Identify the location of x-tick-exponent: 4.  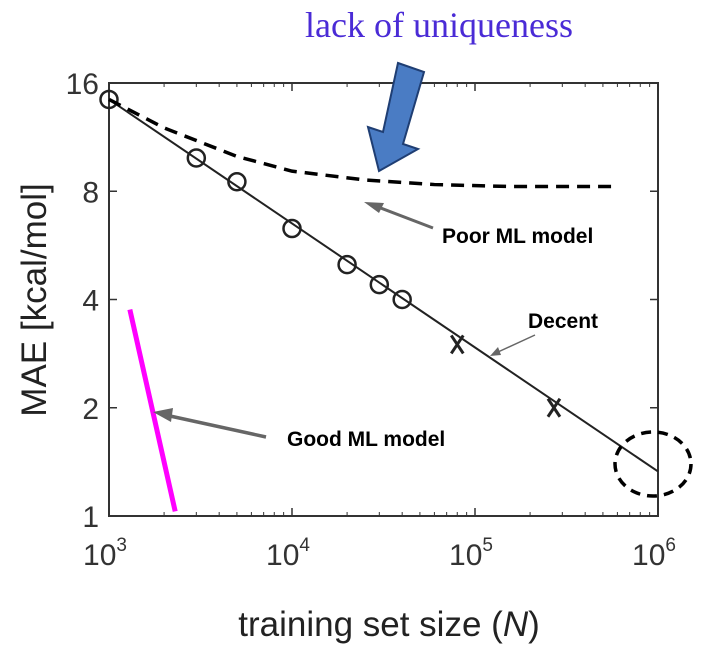
(304, 545).